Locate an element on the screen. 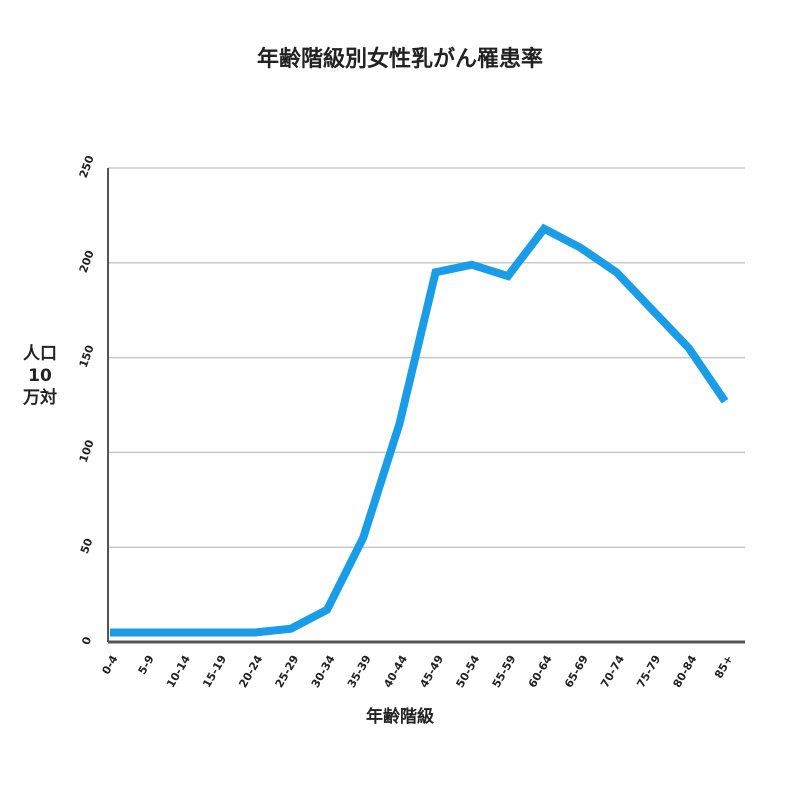 The width and height of the screenshot is (800, 800). x-tick-label: 75-79 is located at coordinates (648, 671).